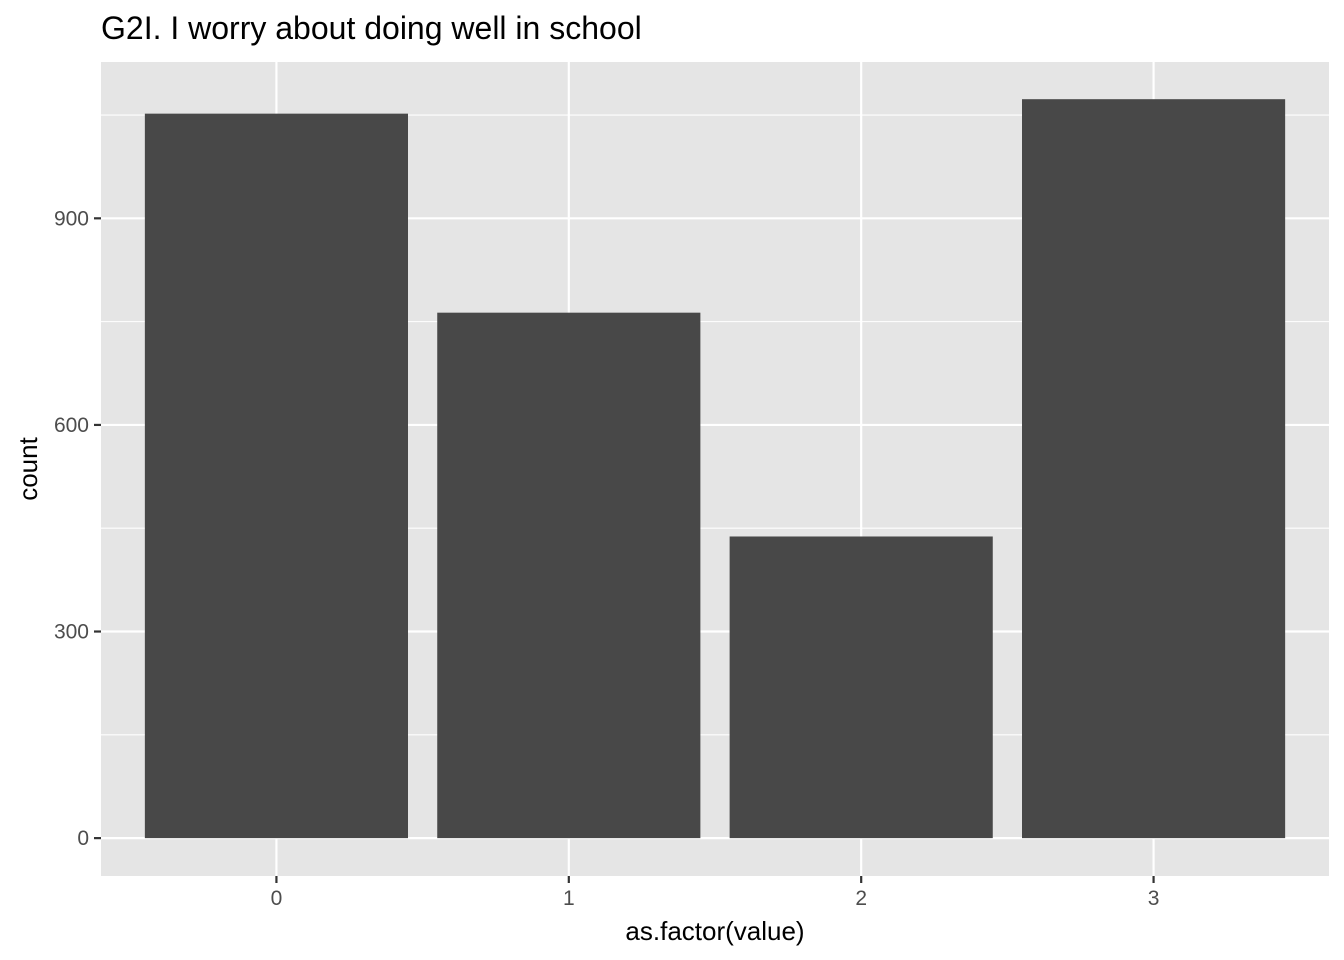 This screenshot has height=960, width=1344. Describe the element at coordinates (714, 931) in the screenshot. I see `x-axis-title: as.factor(value)` at that location.